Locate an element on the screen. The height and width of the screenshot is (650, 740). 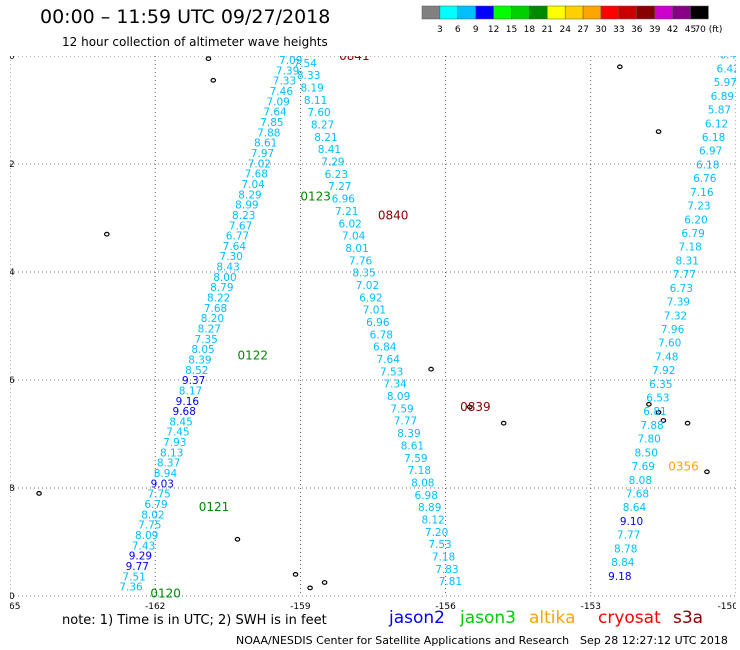
wave-height-label: 8.09 is located at coordinates (398, 397).